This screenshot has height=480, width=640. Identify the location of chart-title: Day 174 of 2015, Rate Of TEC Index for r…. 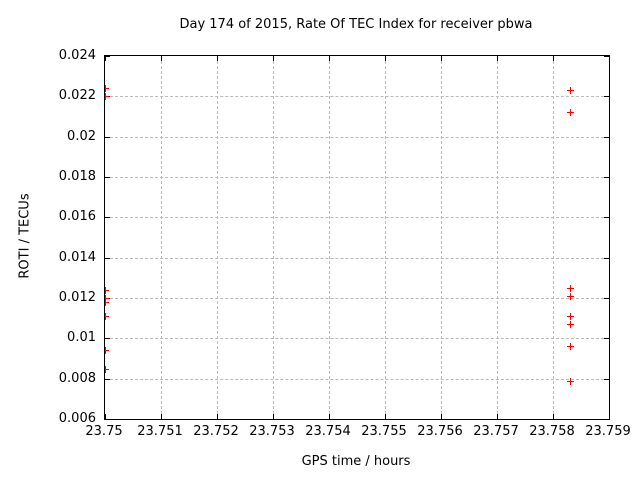
(356, 24).